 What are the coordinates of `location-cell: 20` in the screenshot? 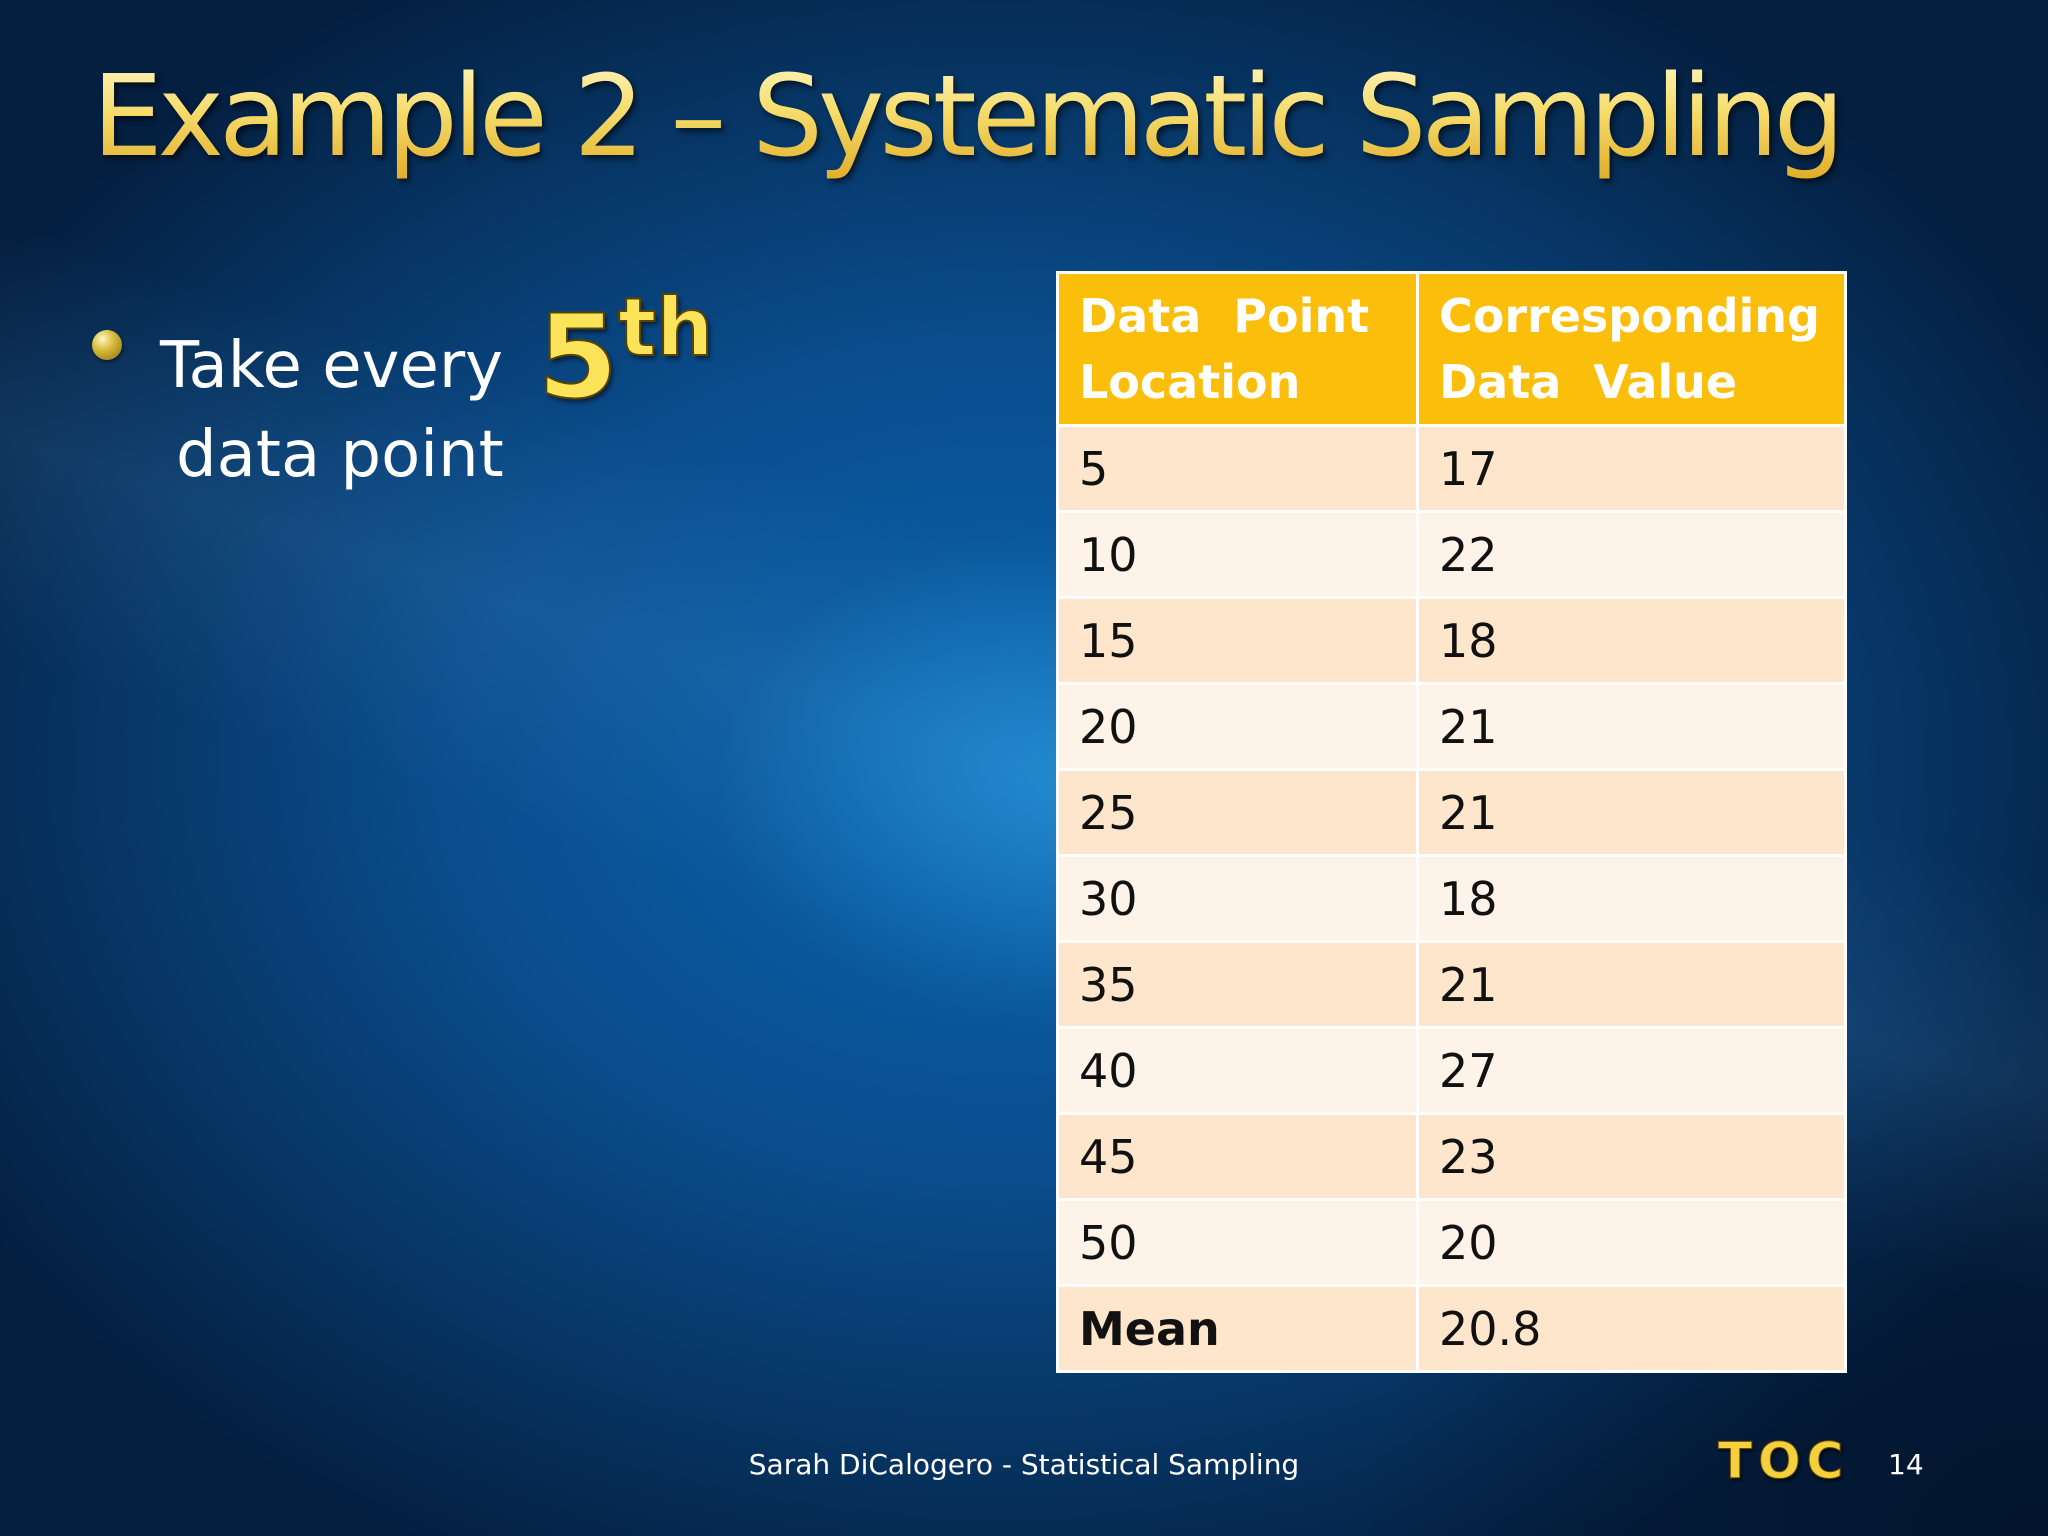 It's located at (1237, 726).